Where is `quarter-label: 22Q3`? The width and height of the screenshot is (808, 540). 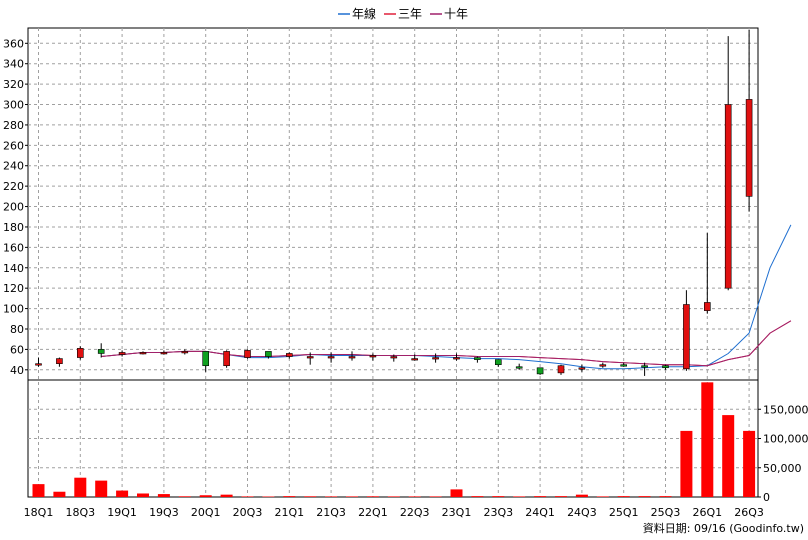
quarter-label: 22Q3 is located at coordinates (415, 512).